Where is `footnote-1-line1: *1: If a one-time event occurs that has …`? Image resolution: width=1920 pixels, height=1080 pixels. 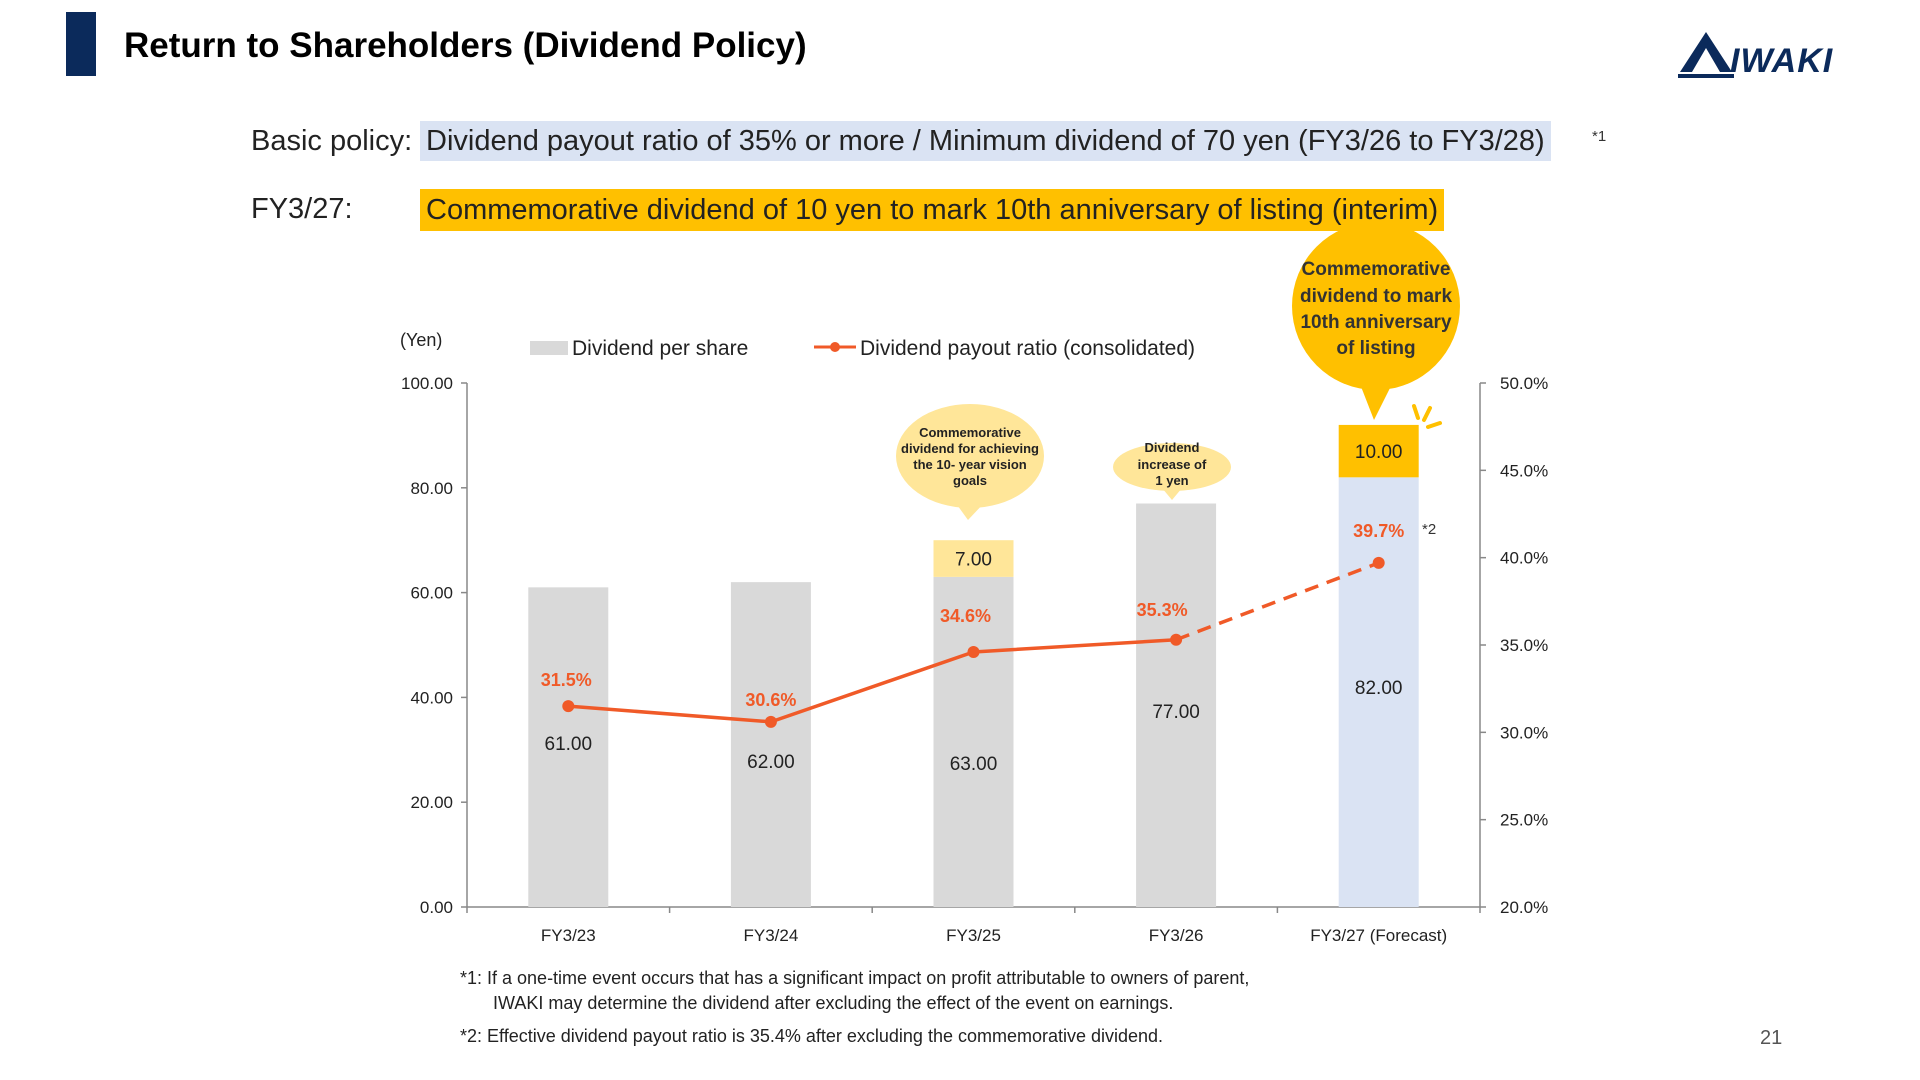 footnote-1-line1: *1: If a one-time event occurs that has … is located at coordinates (855, 978).